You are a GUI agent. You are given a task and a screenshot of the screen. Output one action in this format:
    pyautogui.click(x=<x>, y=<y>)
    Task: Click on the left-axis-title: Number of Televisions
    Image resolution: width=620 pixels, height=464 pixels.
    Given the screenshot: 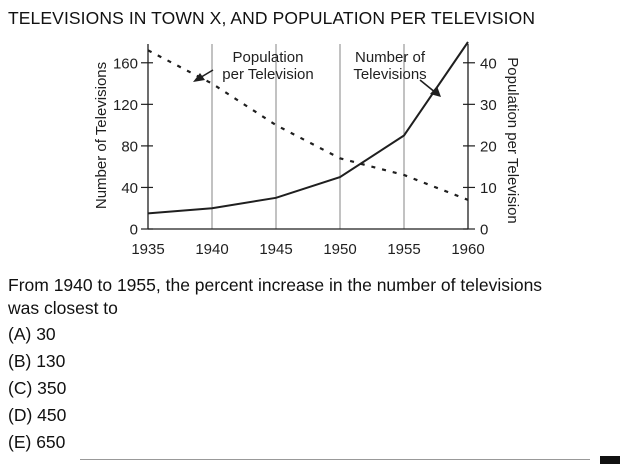 What is the action you would take?
    pyautogui.click(x=101, y=135)
    